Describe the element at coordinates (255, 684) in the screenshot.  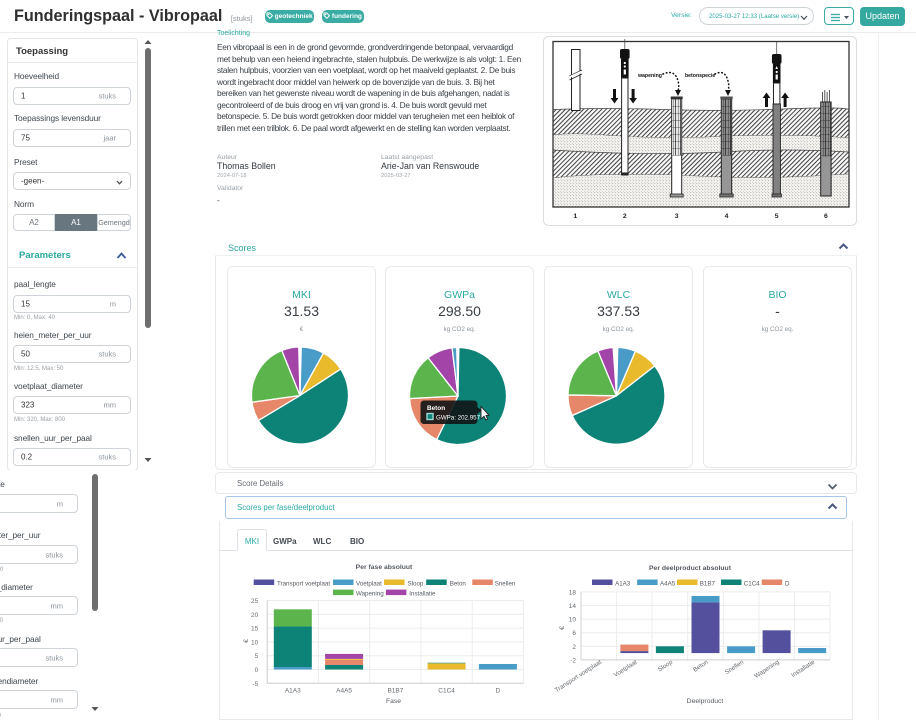
I see `svg-text: -5` at that location.